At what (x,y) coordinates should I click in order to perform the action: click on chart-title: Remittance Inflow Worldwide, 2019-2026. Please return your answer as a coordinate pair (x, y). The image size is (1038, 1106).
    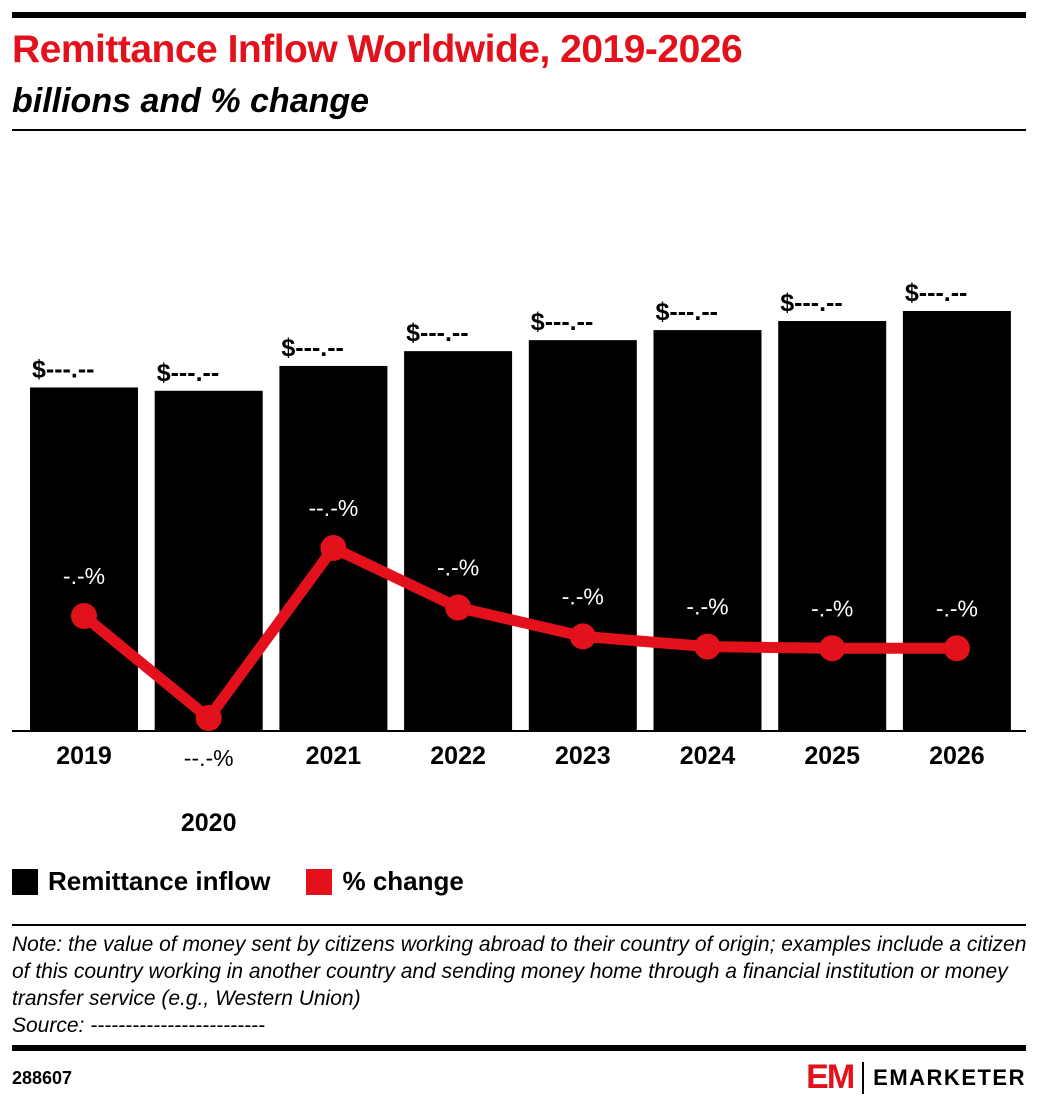
    Looking at the image, I should click on (377, 49).